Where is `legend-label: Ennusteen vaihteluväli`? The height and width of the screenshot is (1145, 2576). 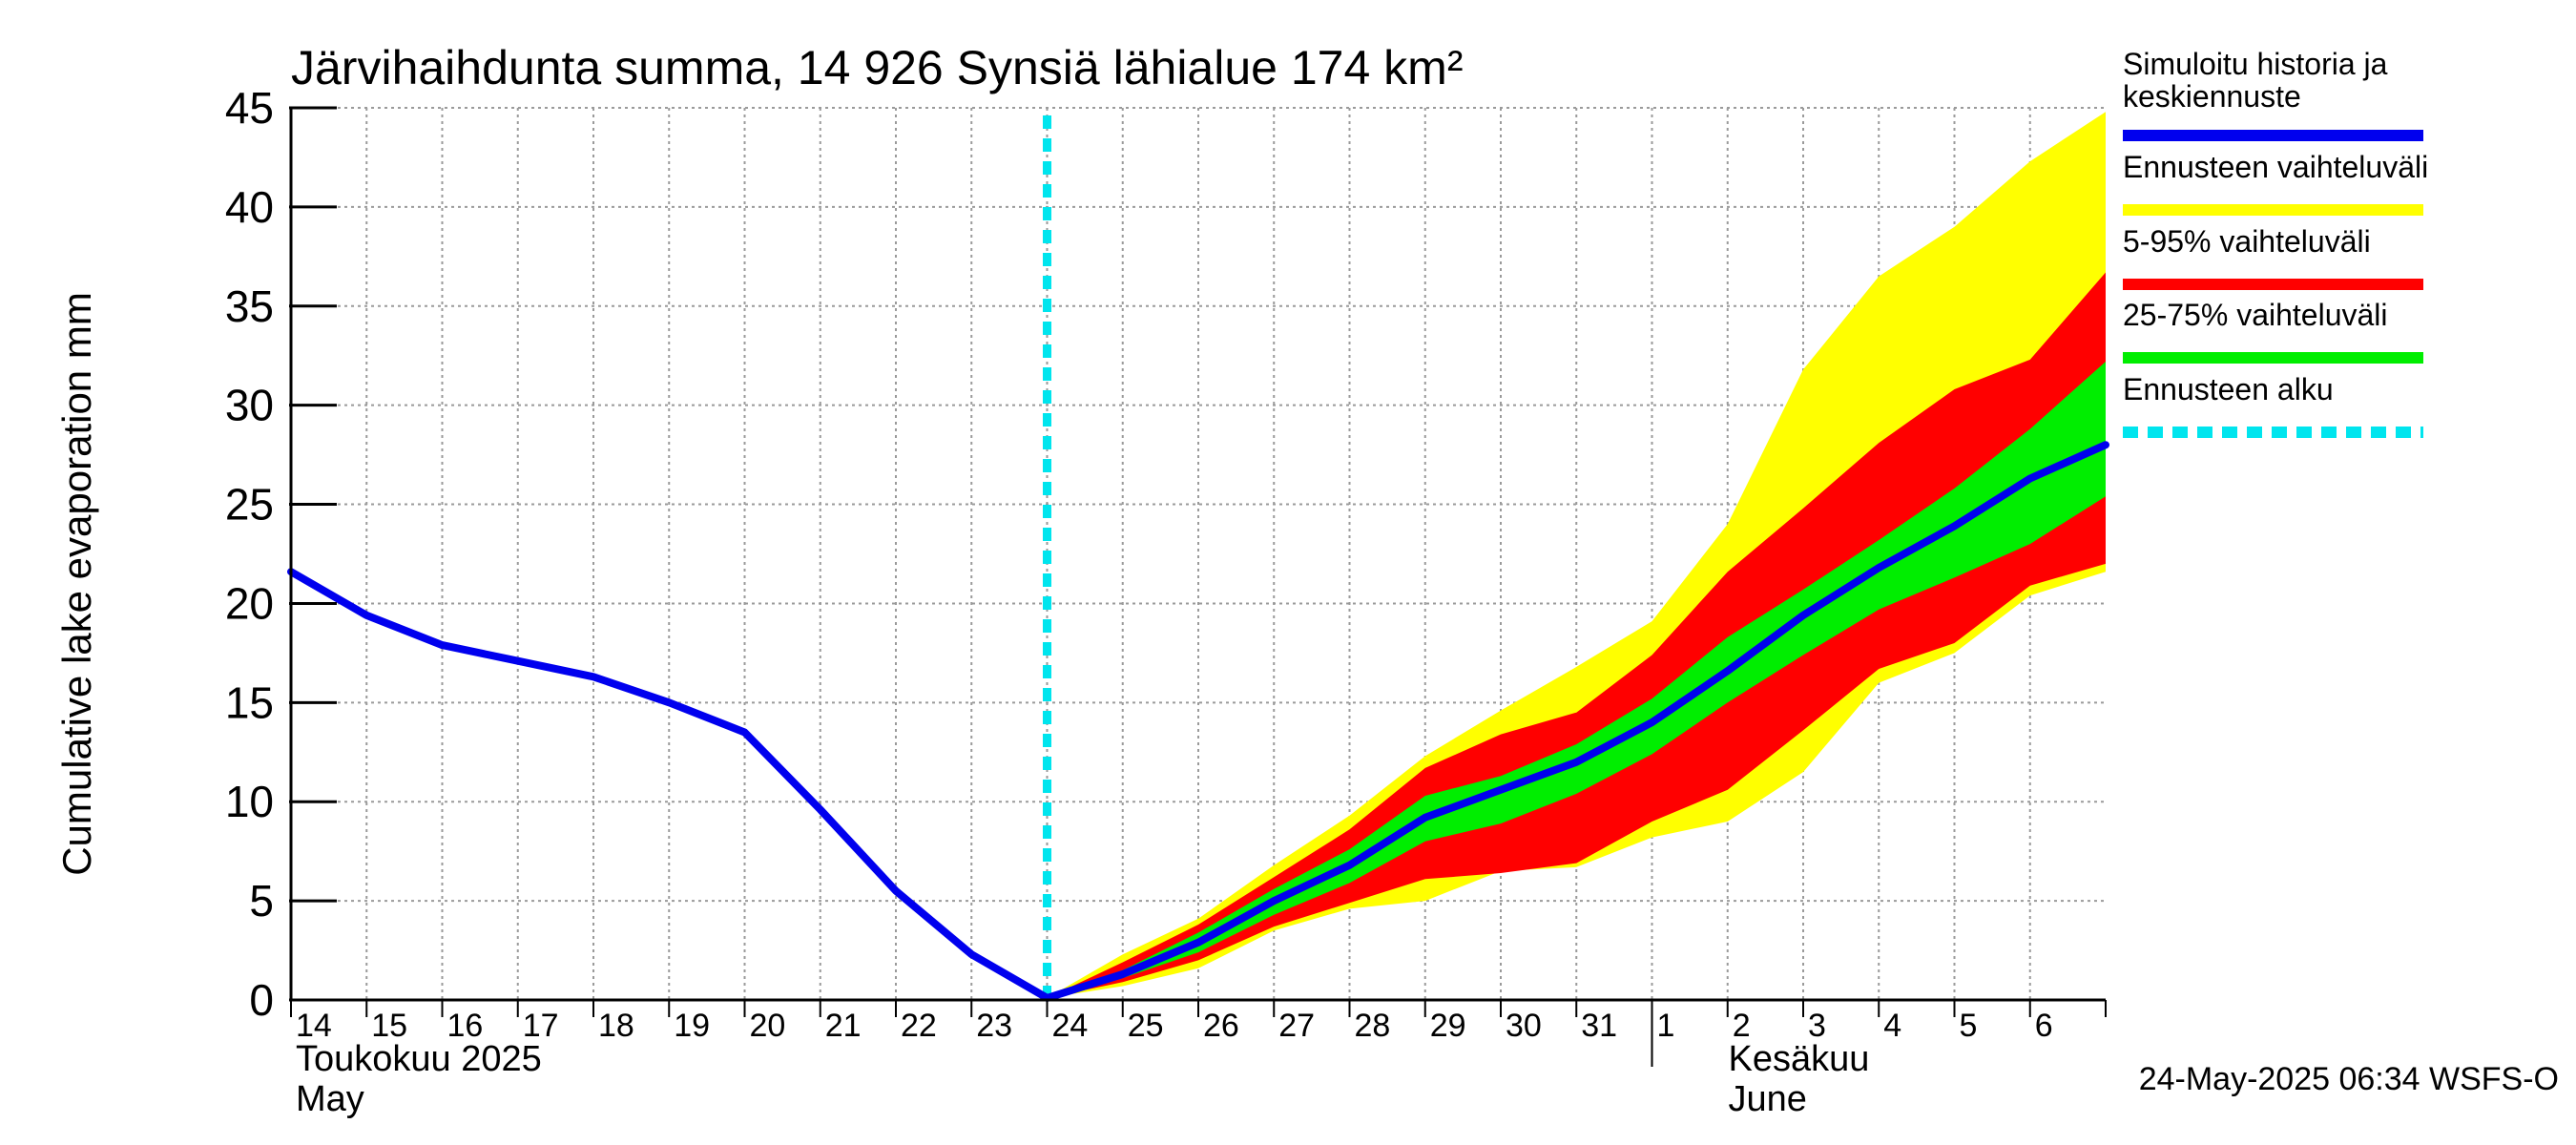 legend-label: Ennusteen vaihteluväli is located at coordinates (2275, 167).